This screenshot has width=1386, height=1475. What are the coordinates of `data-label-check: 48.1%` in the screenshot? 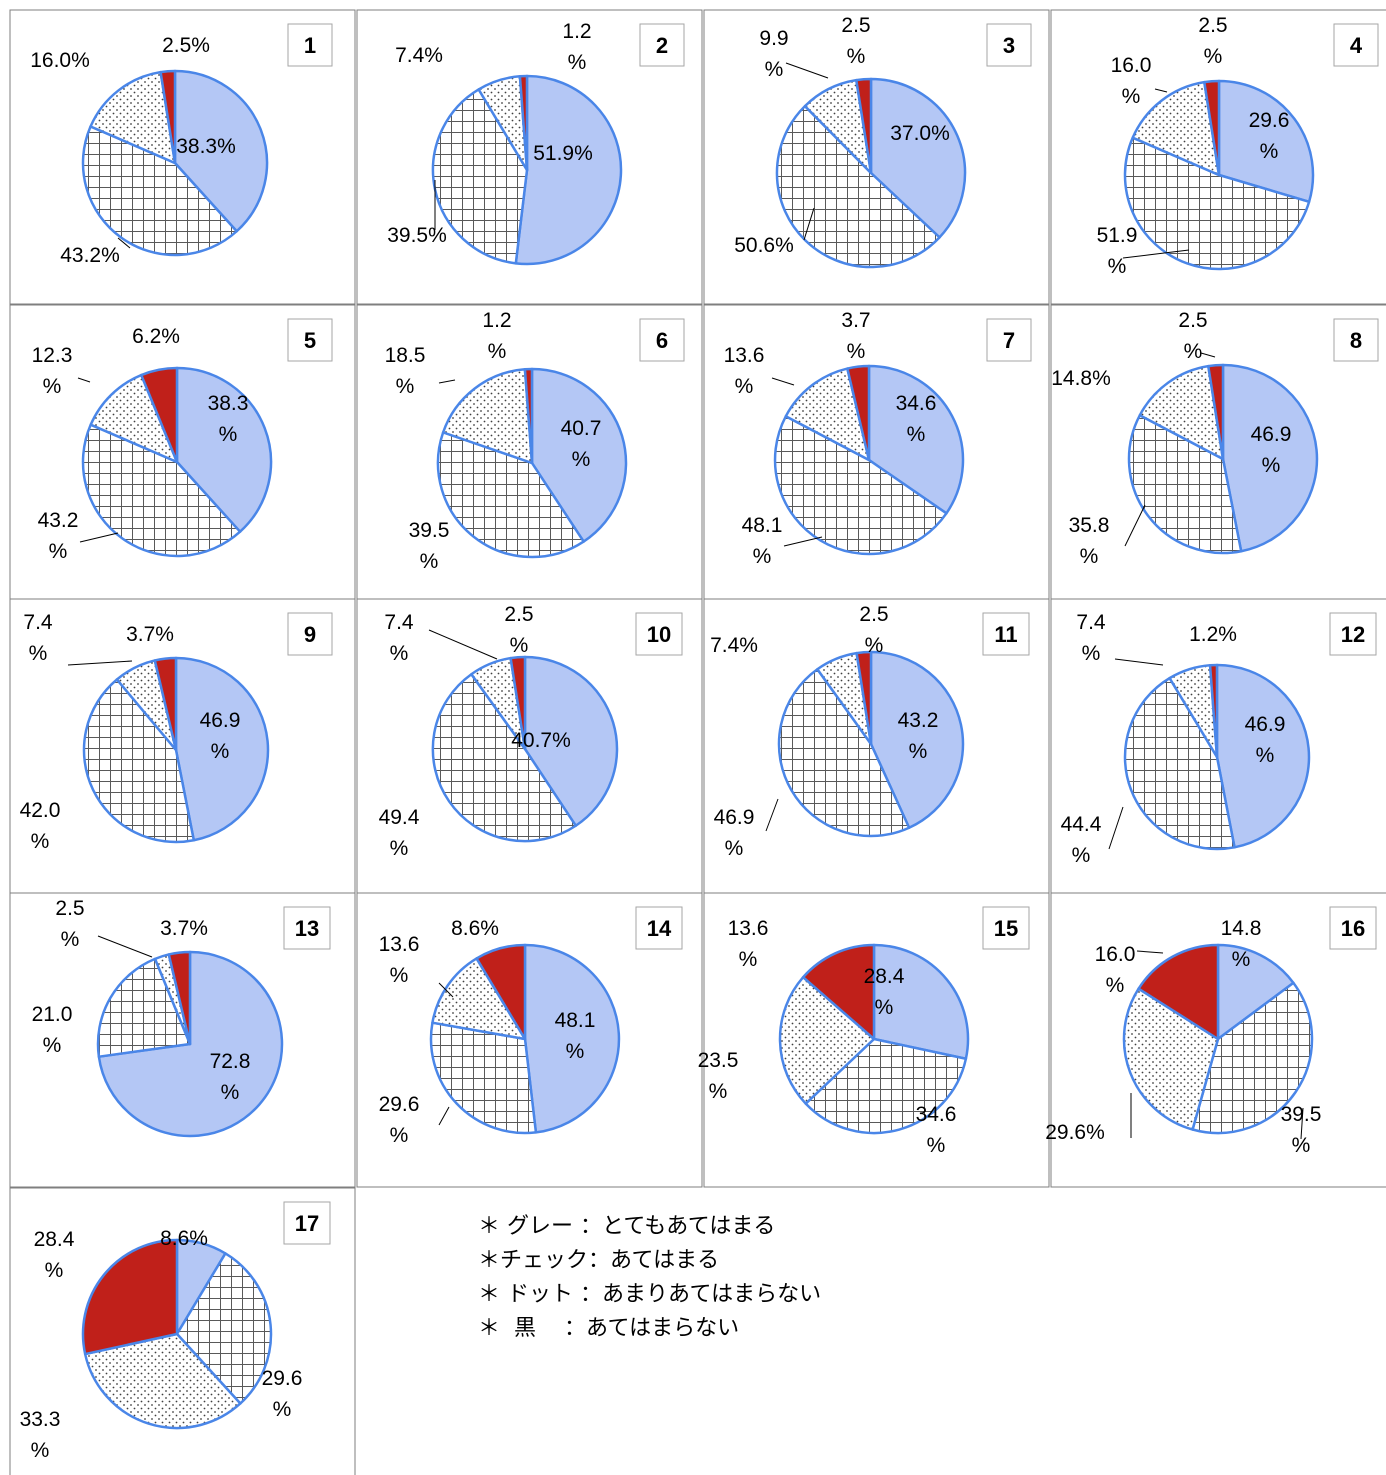 It's located at (762, 541).